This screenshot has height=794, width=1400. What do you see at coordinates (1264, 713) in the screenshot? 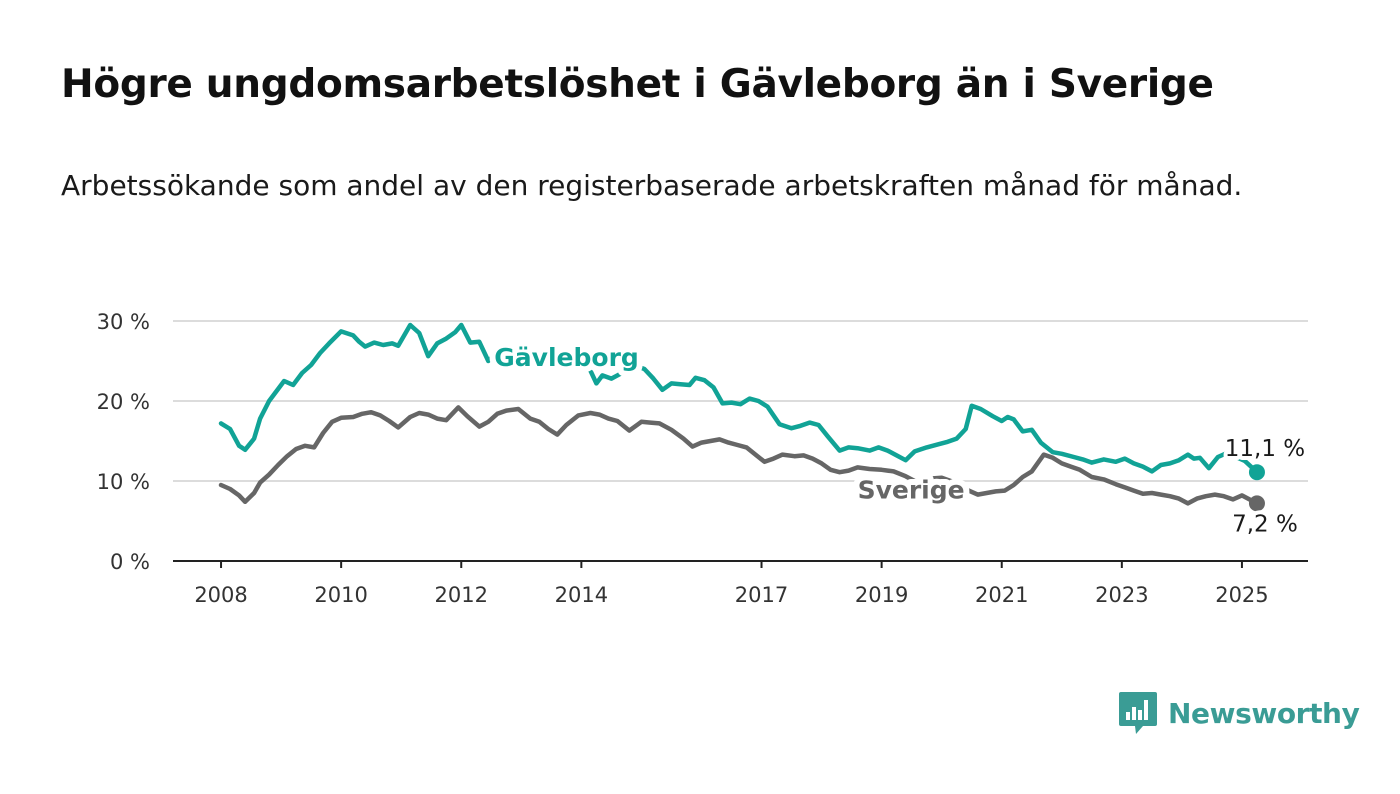
I see `brand-name: Newsworthy` at bounding box center [1264, 713].